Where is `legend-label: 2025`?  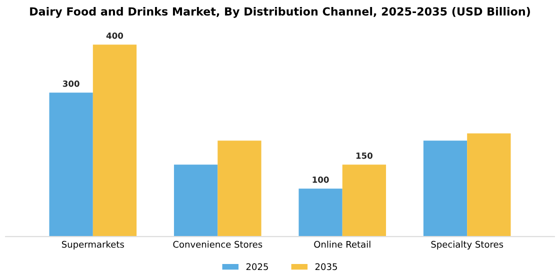
legend-label: 2025 is located at coordinates (257, 266).